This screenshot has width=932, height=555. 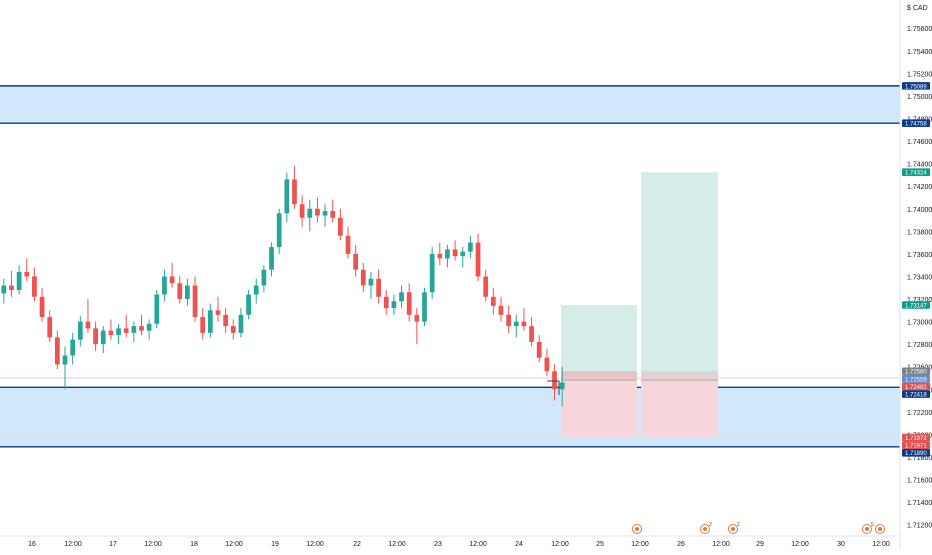 What do you see at coordinates (599, 343) in the screenshot?
I see `position-1-target-zone` at bounding box center [599, 343].